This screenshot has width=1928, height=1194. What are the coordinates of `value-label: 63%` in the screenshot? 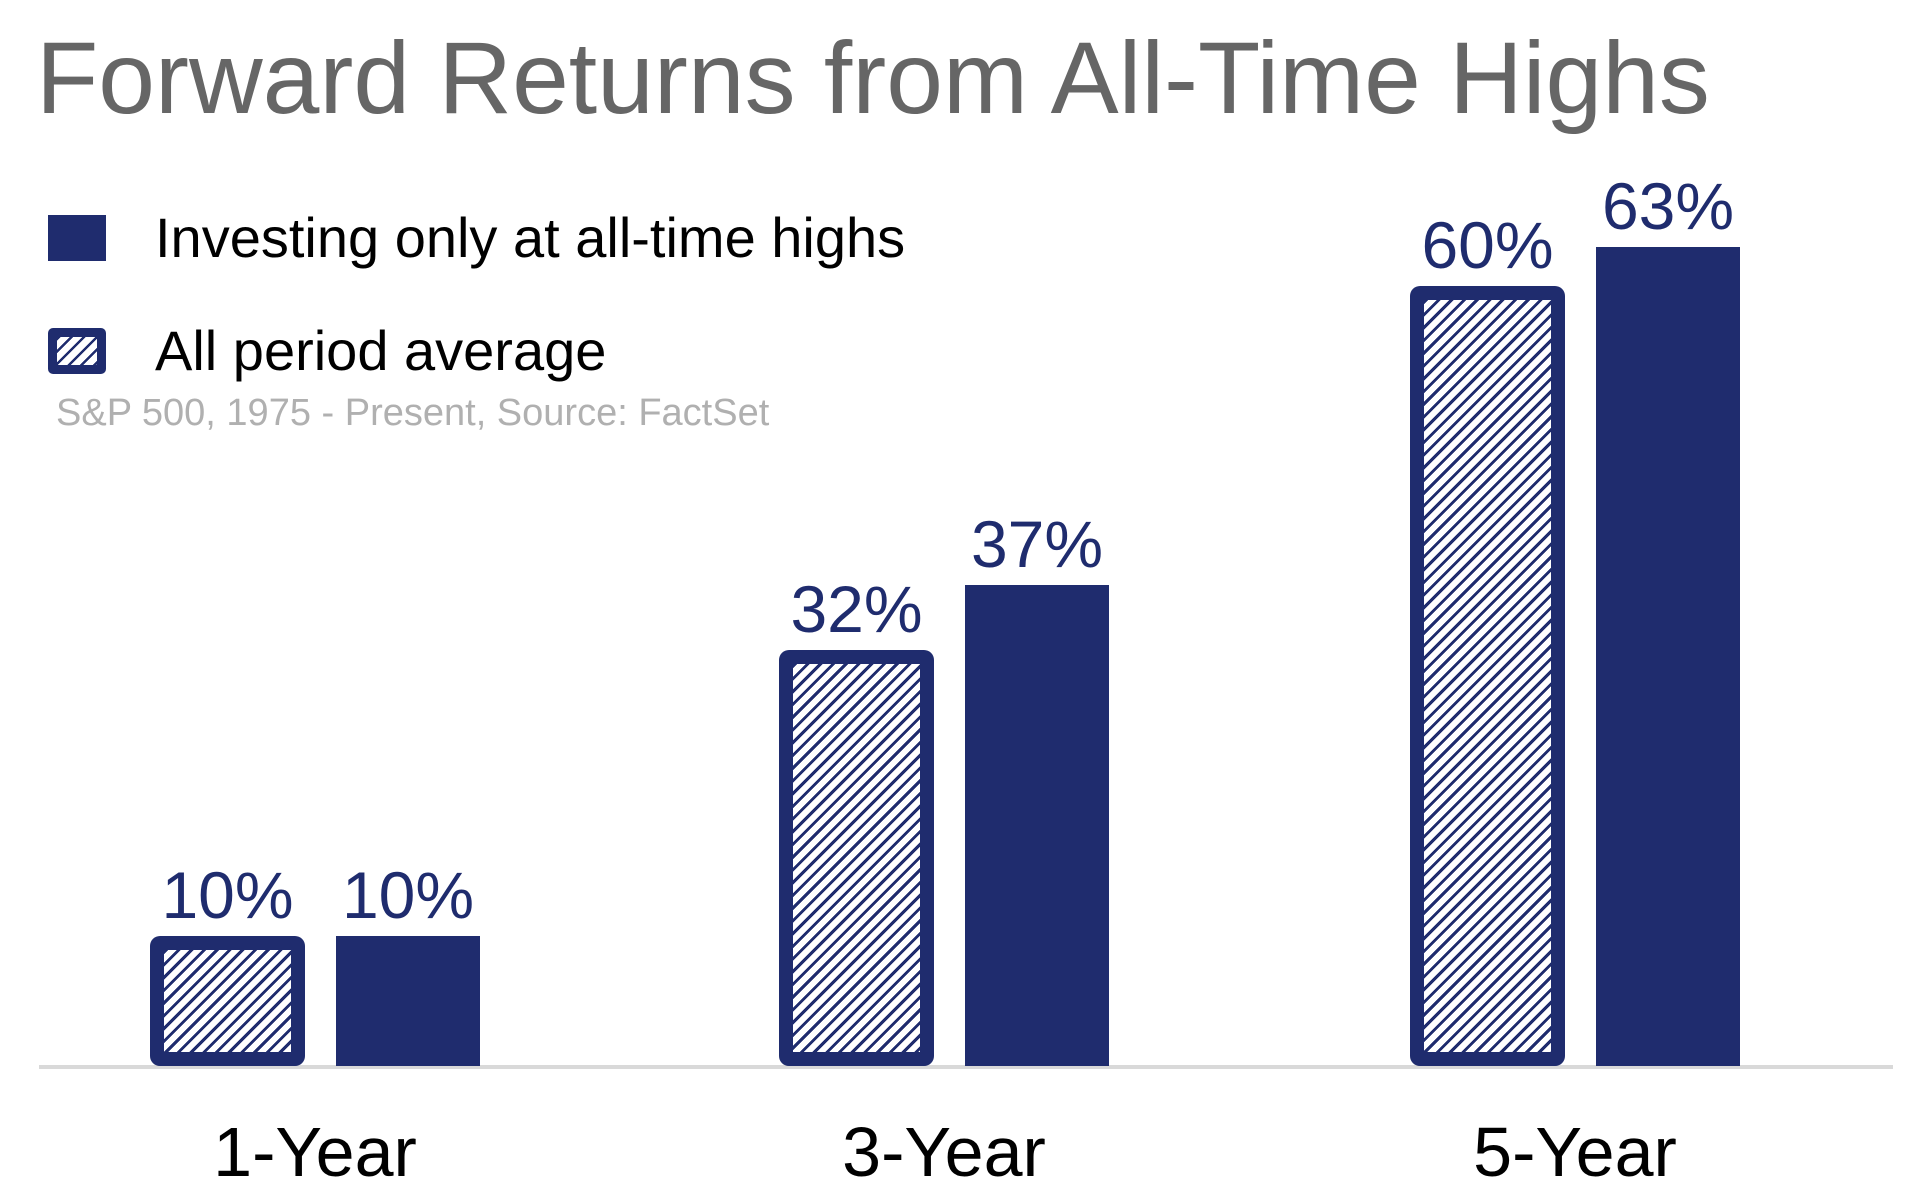 It's located at (1668, 206).